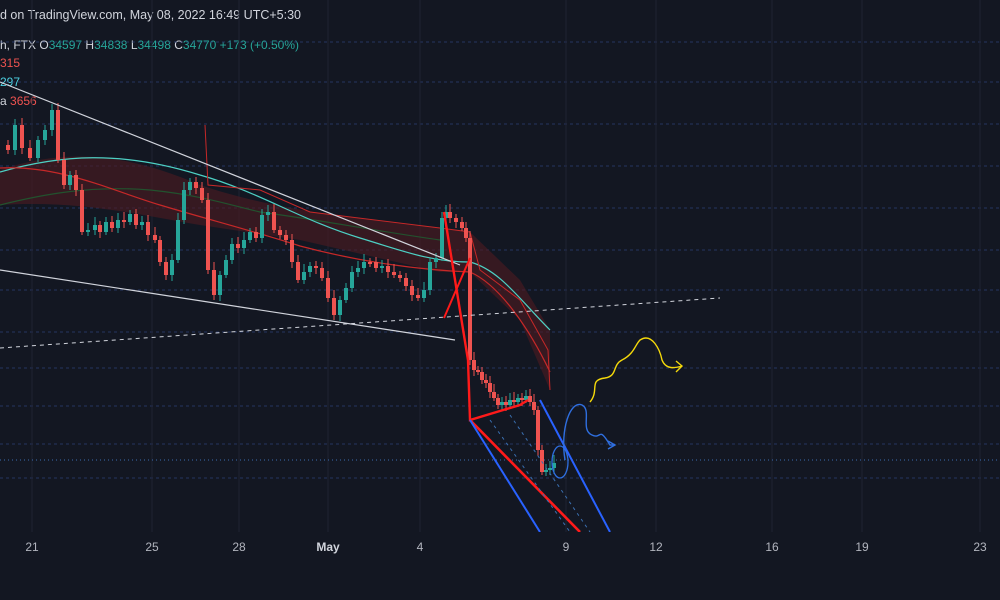  What do you see at coordinates (500, 580) in the screenshot?
I see `bottom-toolbar` at bounding box center [500, 580].